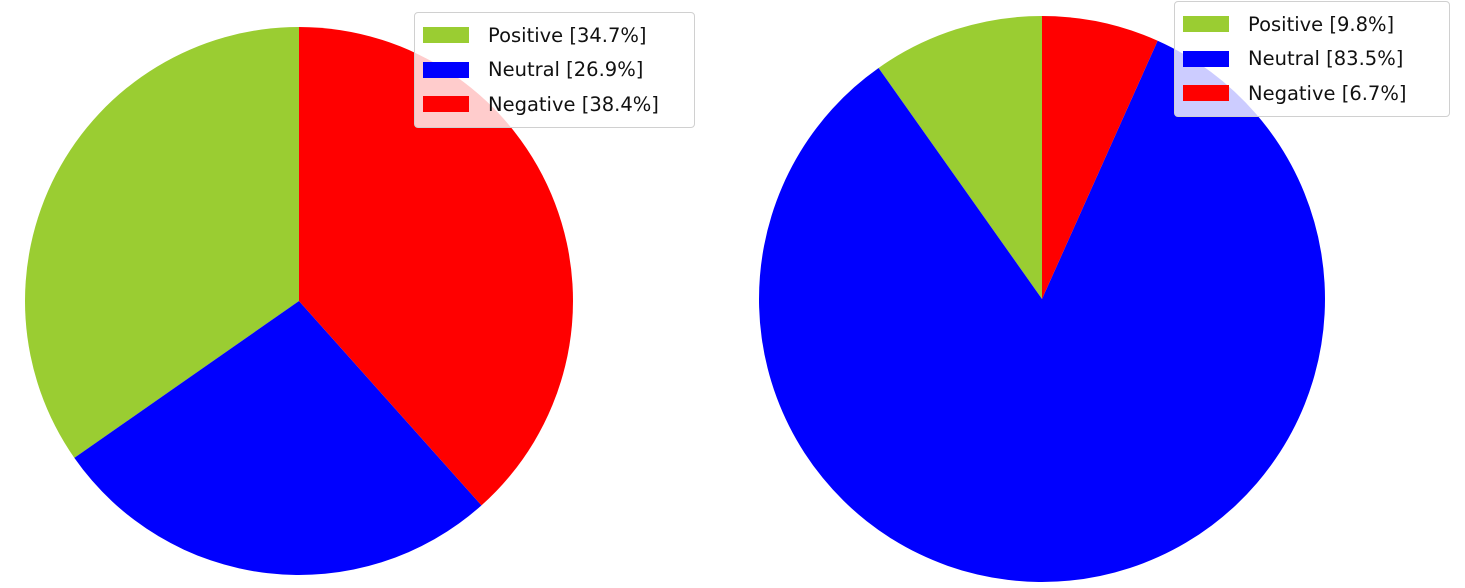 The height and width of the screenshot is (588, 1465). I want to click on pie-slice-negative, so click(1100, 157).